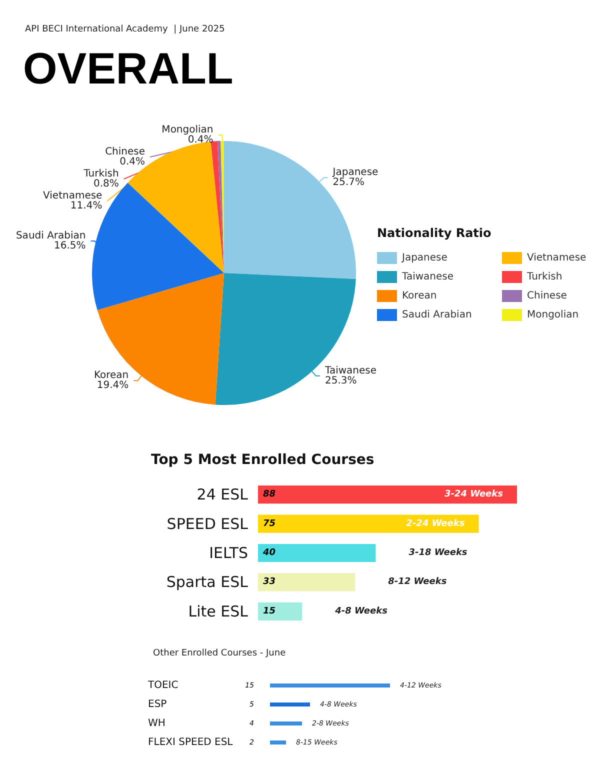 The width and height of the screenshot is (614, 768). Describe the element at coordinates (350, 370) in the screenshot. I see `slice-label: Taiwanese` at that location.